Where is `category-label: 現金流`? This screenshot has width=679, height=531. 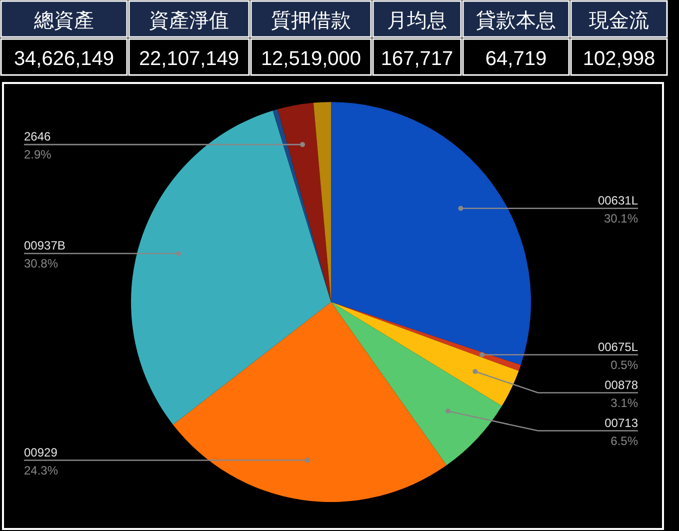 category-label: 現金流 is located at coordinates (619, 21).